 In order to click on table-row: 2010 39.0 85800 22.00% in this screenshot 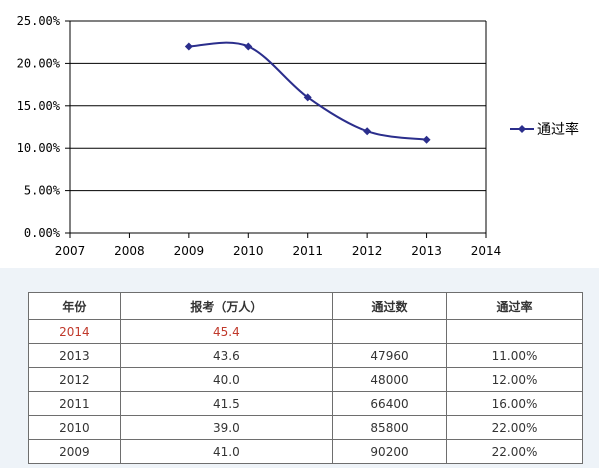, I will do `click(305, 427)`.